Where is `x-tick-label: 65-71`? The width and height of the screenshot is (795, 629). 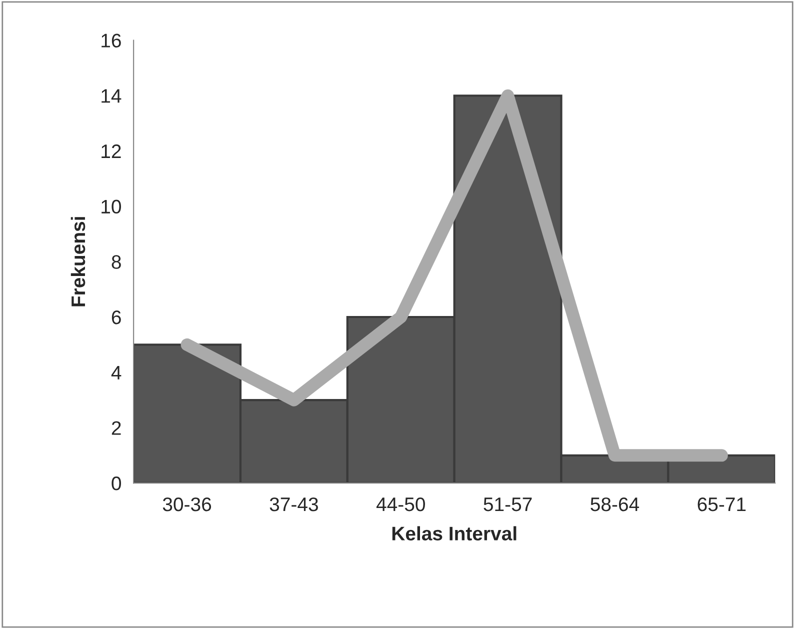
x-tick-label: 65-71 is located at coordinates (722, 504).